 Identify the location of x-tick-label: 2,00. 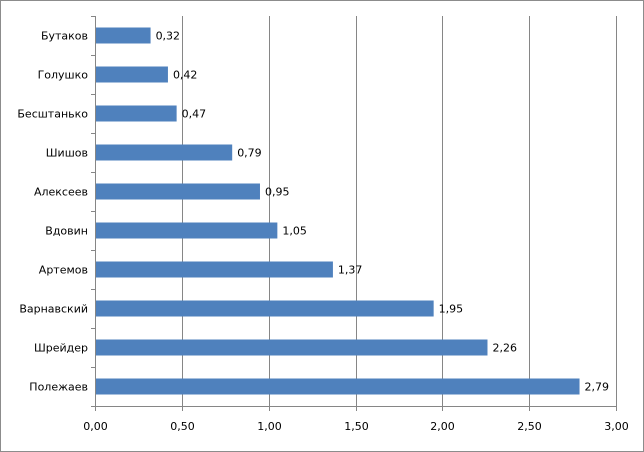
(442, 426).